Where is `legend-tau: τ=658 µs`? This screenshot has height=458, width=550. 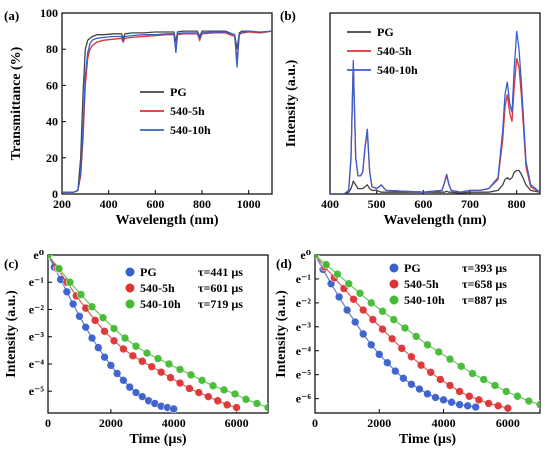
legend-tau: τ=658 µs is located at coordinates (484, 284).